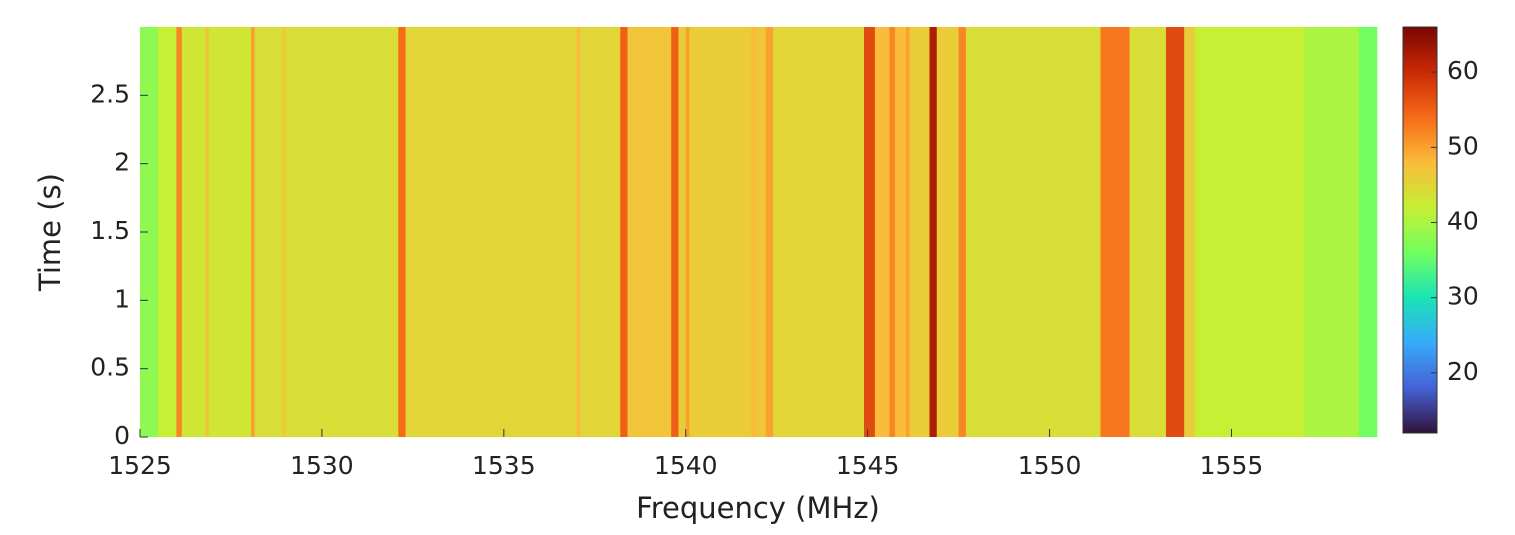 Image resolution: width=1515 pixels, height=535 pixels. Describe the element at coordinates (322, 465) in the screenshot. I see `x-tick-label: 1530` at that location.